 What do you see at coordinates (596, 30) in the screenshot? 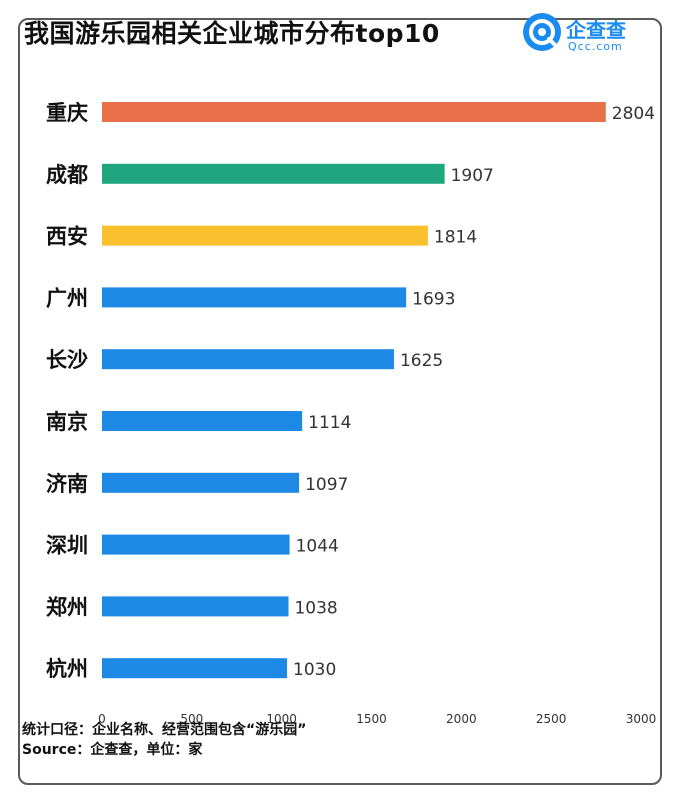
I see `qcc-logo-text: 企查查` at bounding box center [596, 30].